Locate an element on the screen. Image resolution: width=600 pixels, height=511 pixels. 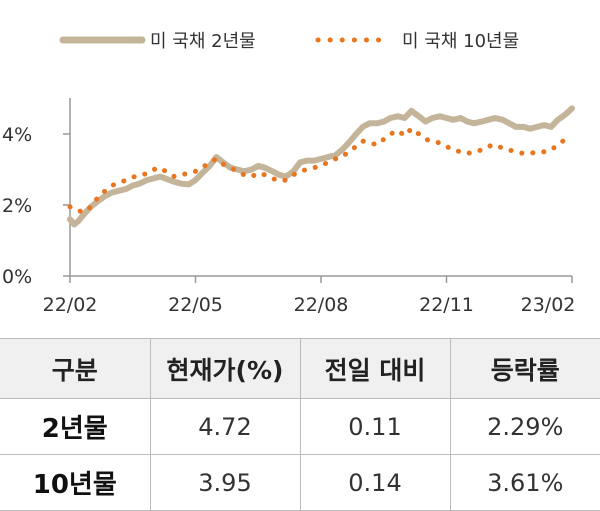
y-tick-label: 0% is located at coordinates (17, 277).